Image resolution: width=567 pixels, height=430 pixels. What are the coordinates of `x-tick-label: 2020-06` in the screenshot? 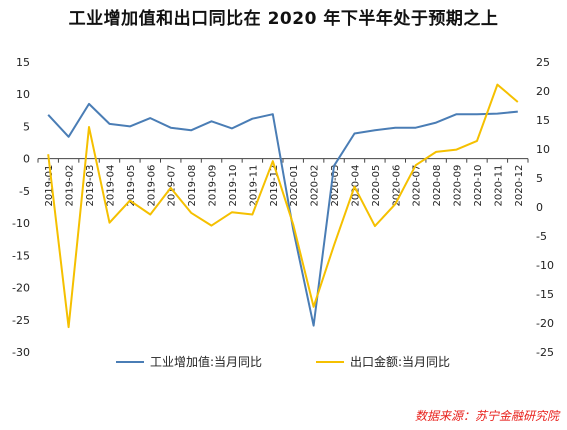 It's located at (396, 186).